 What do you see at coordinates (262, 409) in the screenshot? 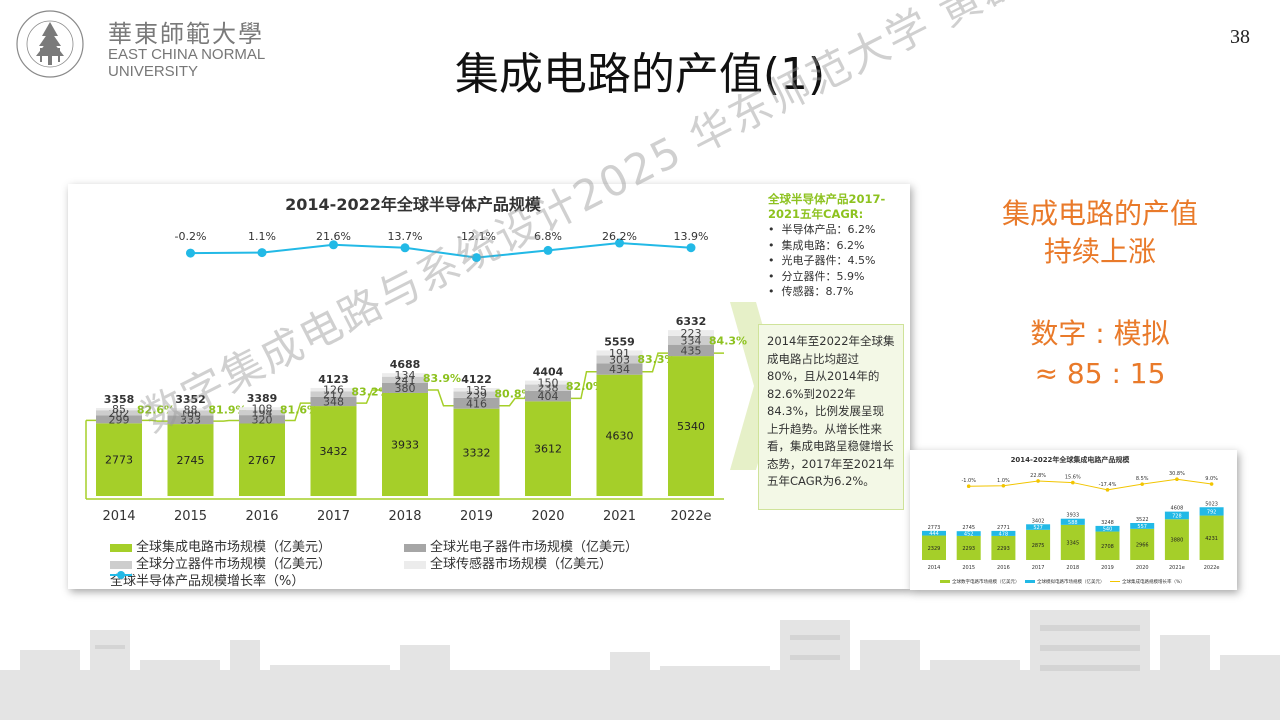
I see `bar-value-label: 108` at bounding box center [262, 409].